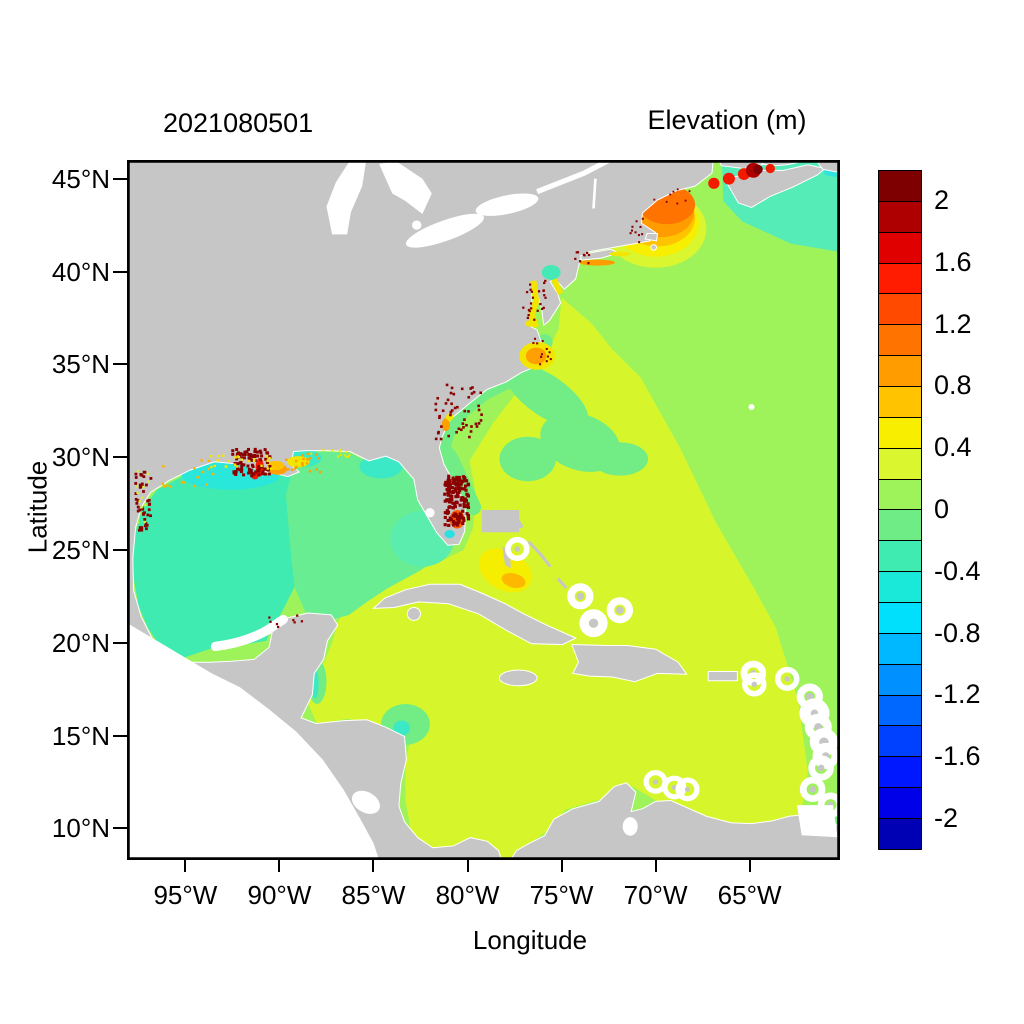 Image resolution: width=1024 pixels, height=1024 pixels. What do you see at coordinates (900, 510) in the screenshot?
I see `colorbar` at bounding box center [900, 510].